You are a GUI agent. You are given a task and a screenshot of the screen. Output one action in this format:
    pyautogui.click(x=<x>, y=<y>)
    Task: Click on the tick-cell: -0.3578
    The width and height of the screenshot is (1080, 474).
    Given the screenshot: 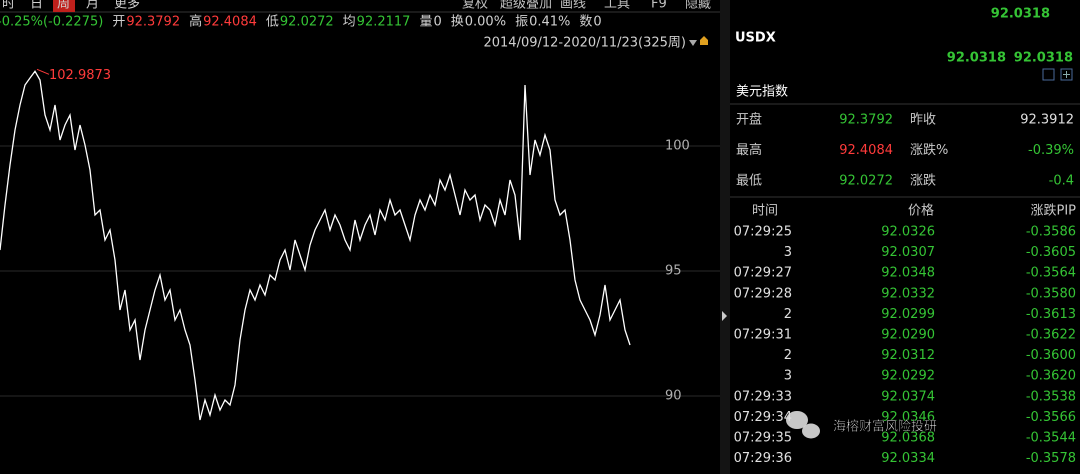 What is the action you would take?
    pyautogui.click(x=1051, y=458)
    